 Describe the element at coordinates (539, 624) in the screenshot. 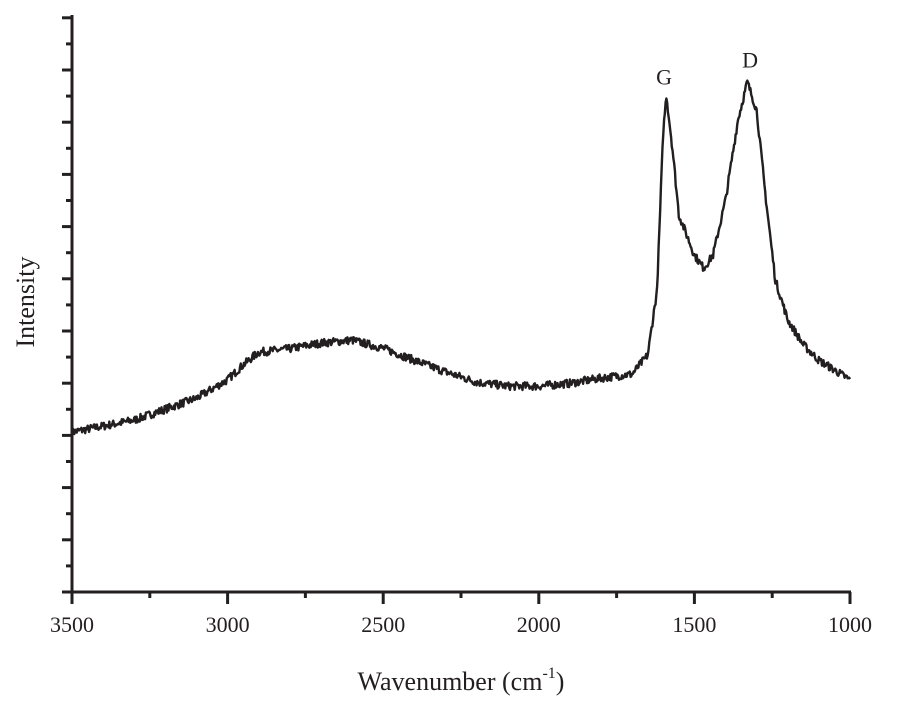

I see `x-tick-label: 2000` at that location.